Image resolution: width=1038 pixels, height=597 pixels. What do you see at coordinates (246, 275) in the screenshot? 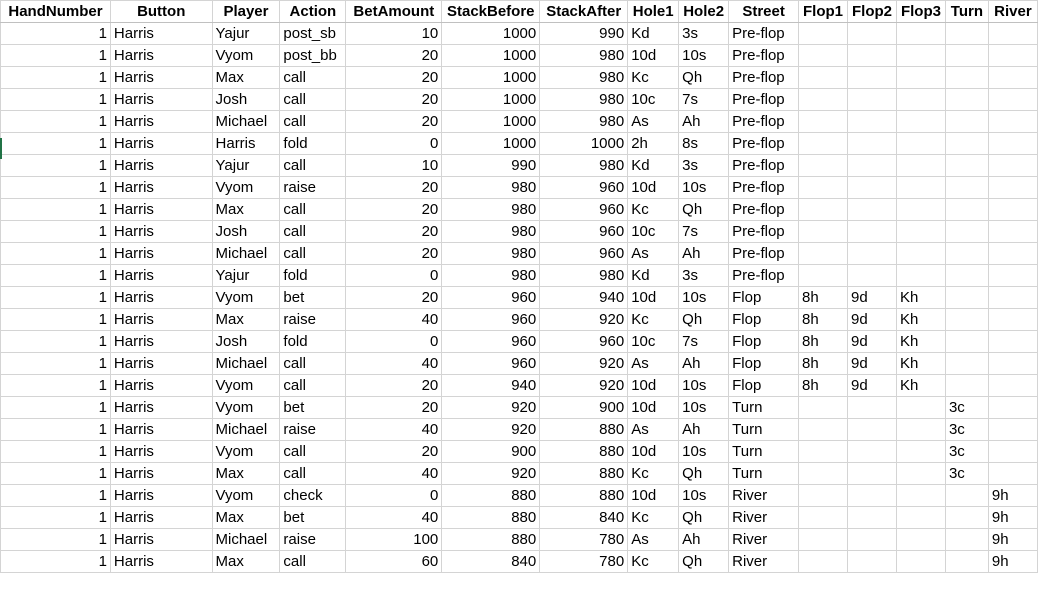
I see `cell-player: Yajur` at bounding box center [246, 275].